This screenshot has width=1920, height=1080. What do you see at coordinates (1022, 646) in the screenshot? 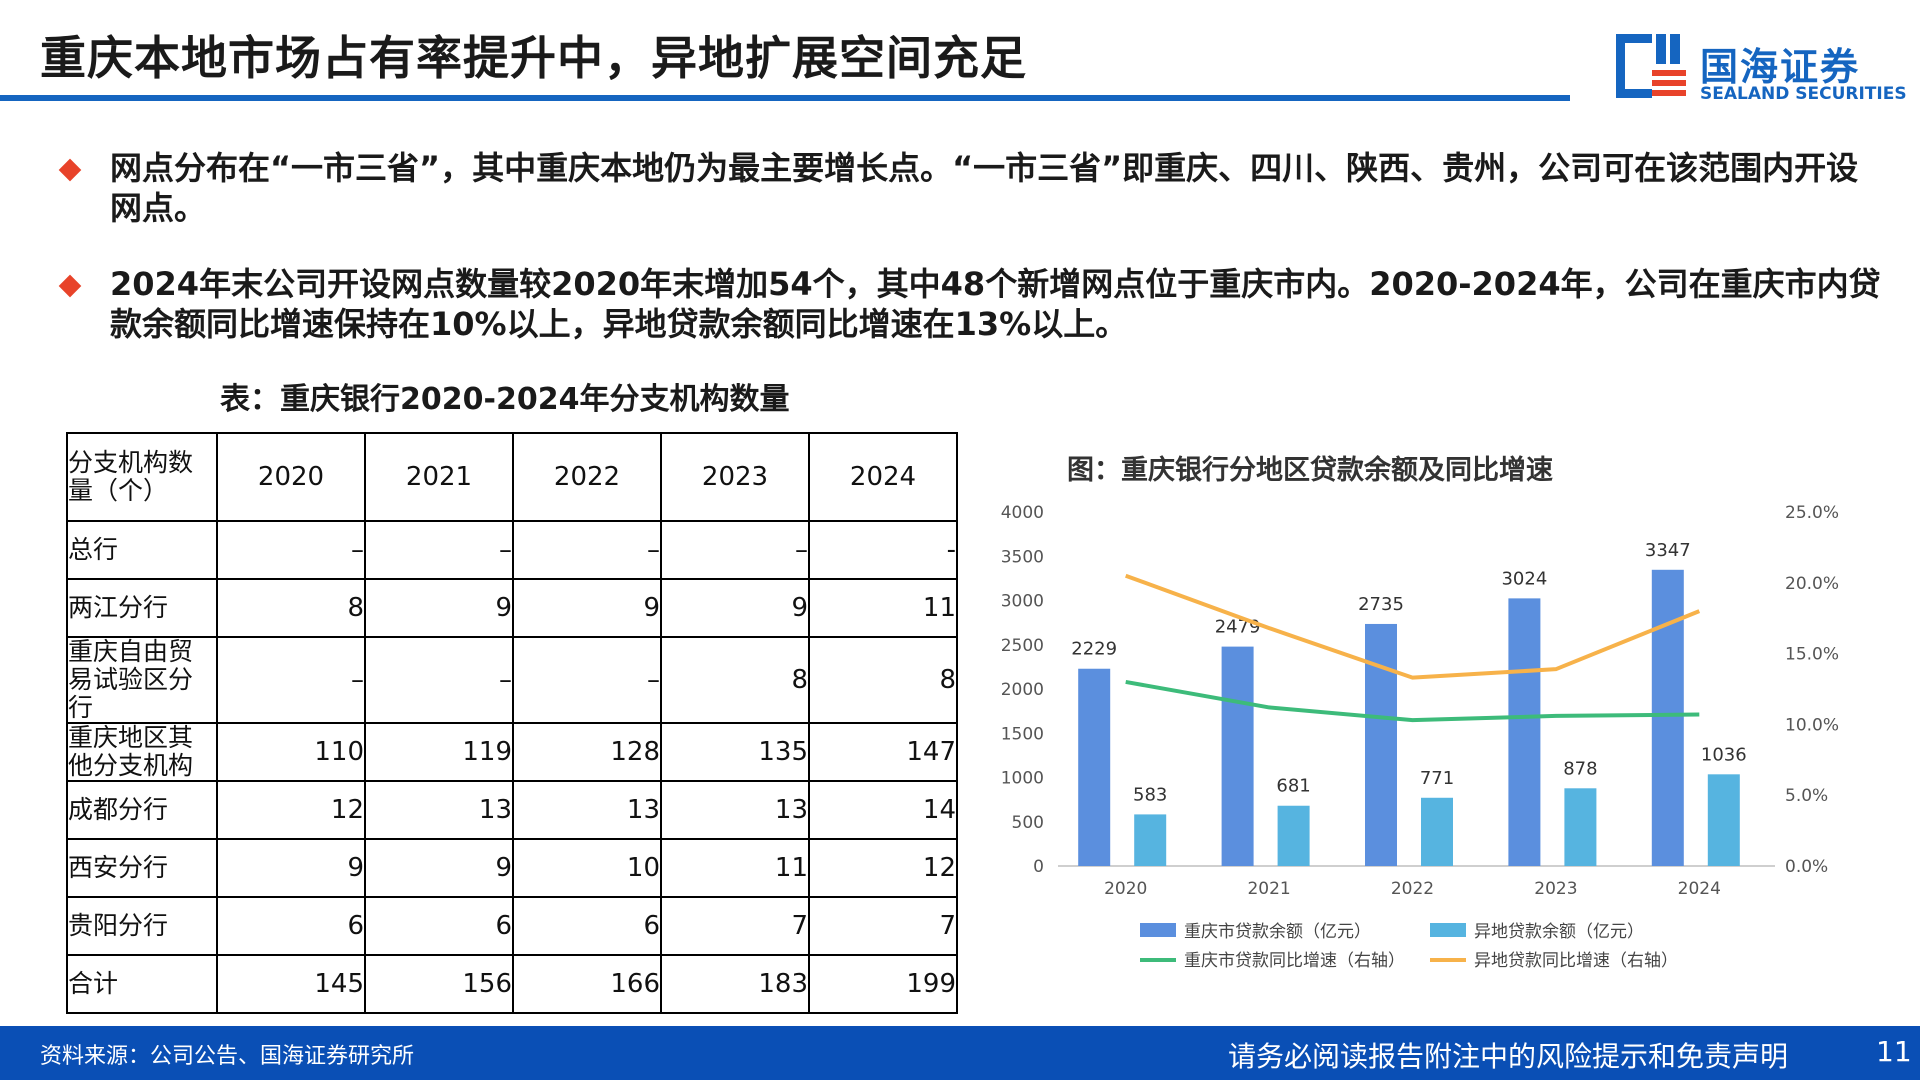
I see `y-left-tick-label: 2500` at bounding box center [1022, 646].